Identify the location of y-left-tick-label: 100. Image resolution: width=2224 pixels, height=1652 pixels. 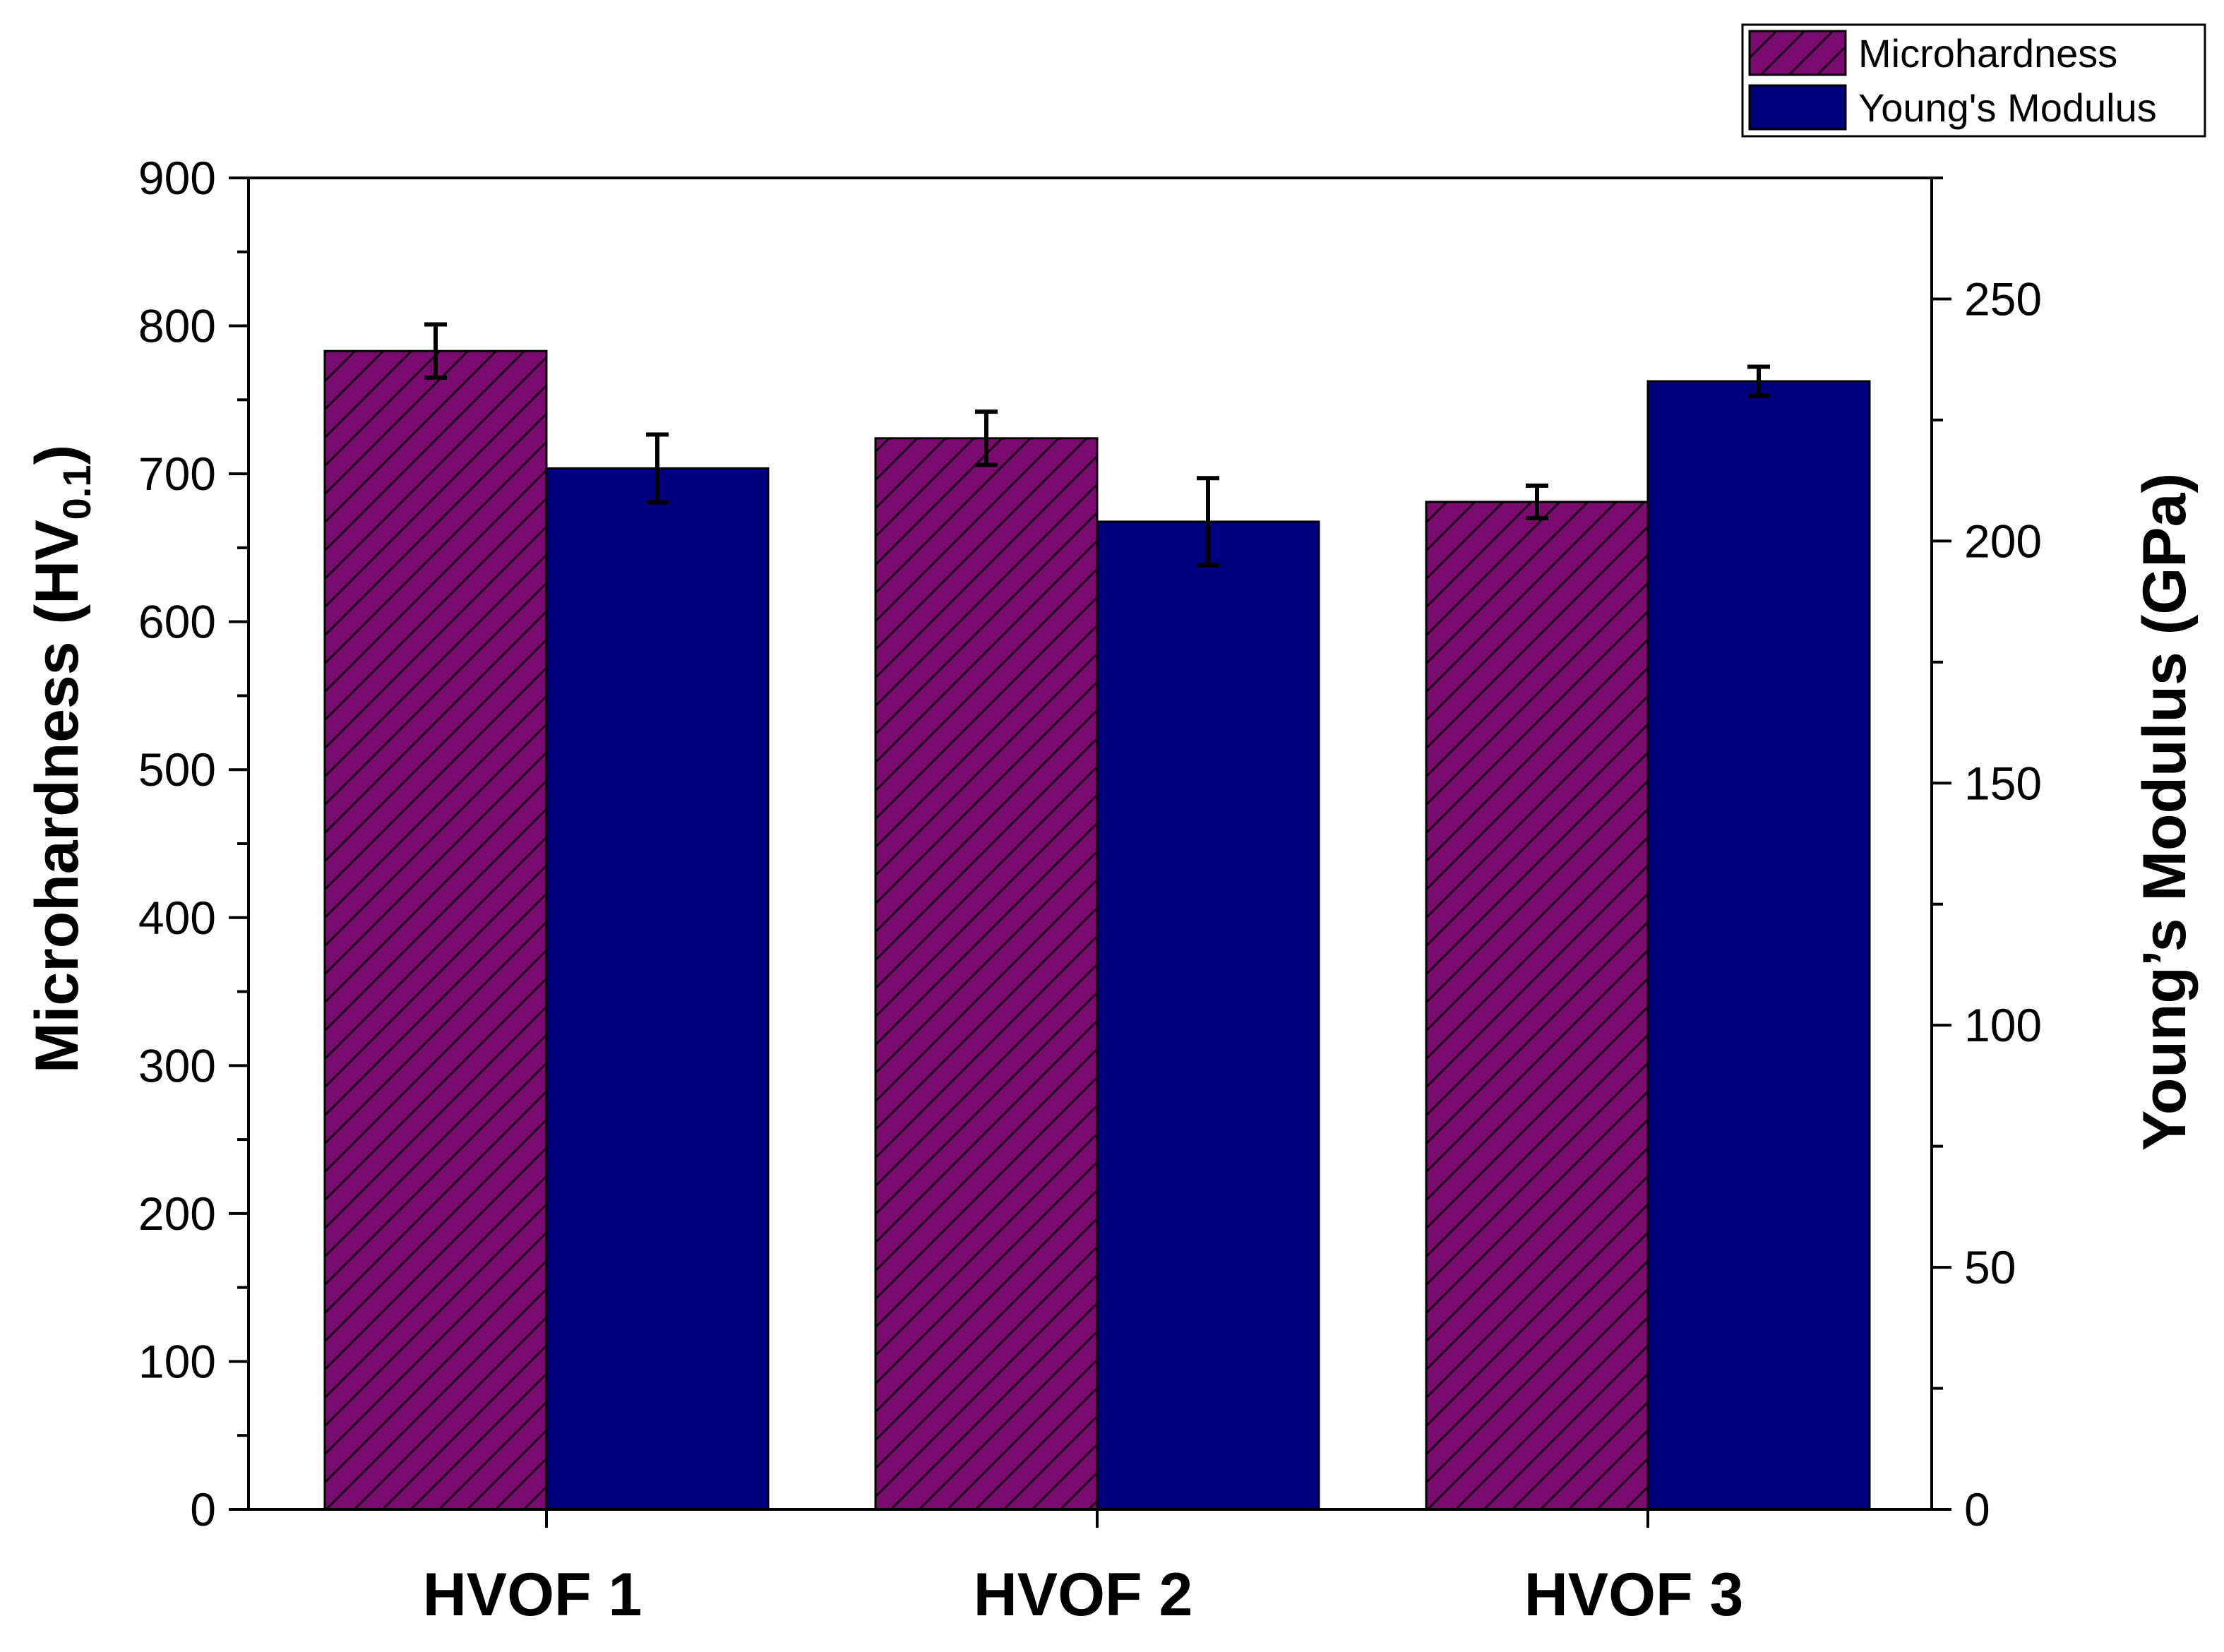
(177, 1361).